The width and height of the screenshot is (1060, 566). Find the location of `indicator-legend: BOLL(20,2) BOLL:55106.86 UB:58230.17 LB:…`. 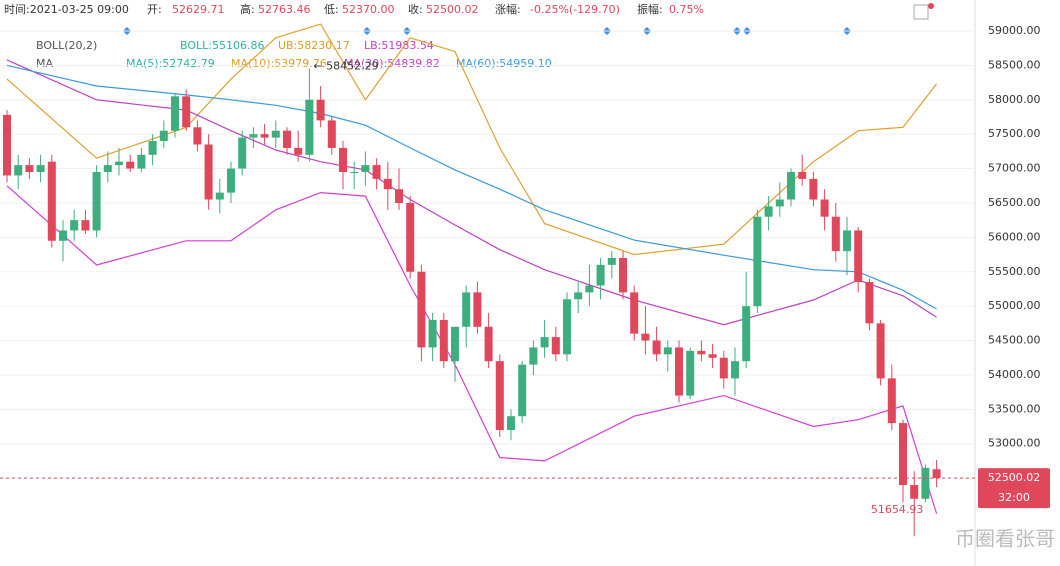

indicator-legend: BOLL(20,2) BOLL:55106.86 UB:58230.17 LB:… is located at coordinates (294, 54).